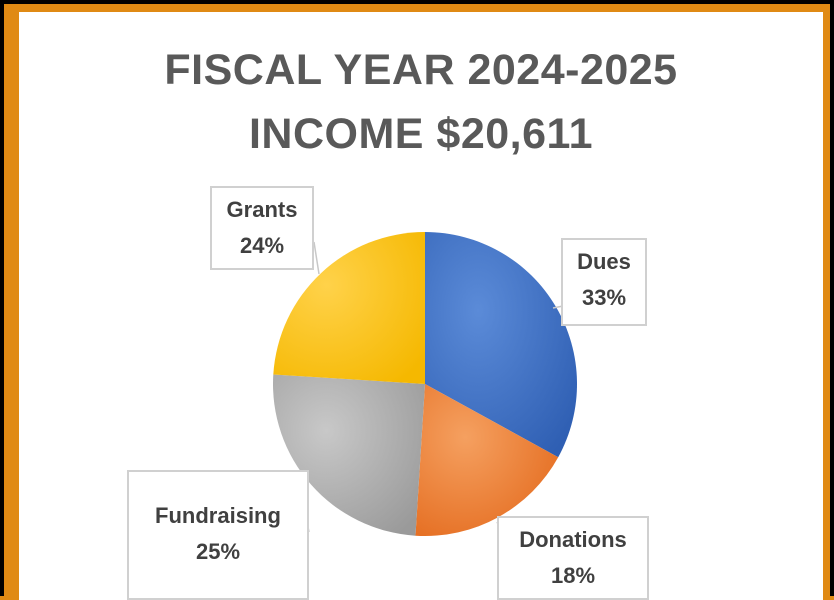  What do you see at coordinates (420, 134) in the screenshot?
I see `chart-subtitle: INCOME $20,611` at bounding box center [420, 134].